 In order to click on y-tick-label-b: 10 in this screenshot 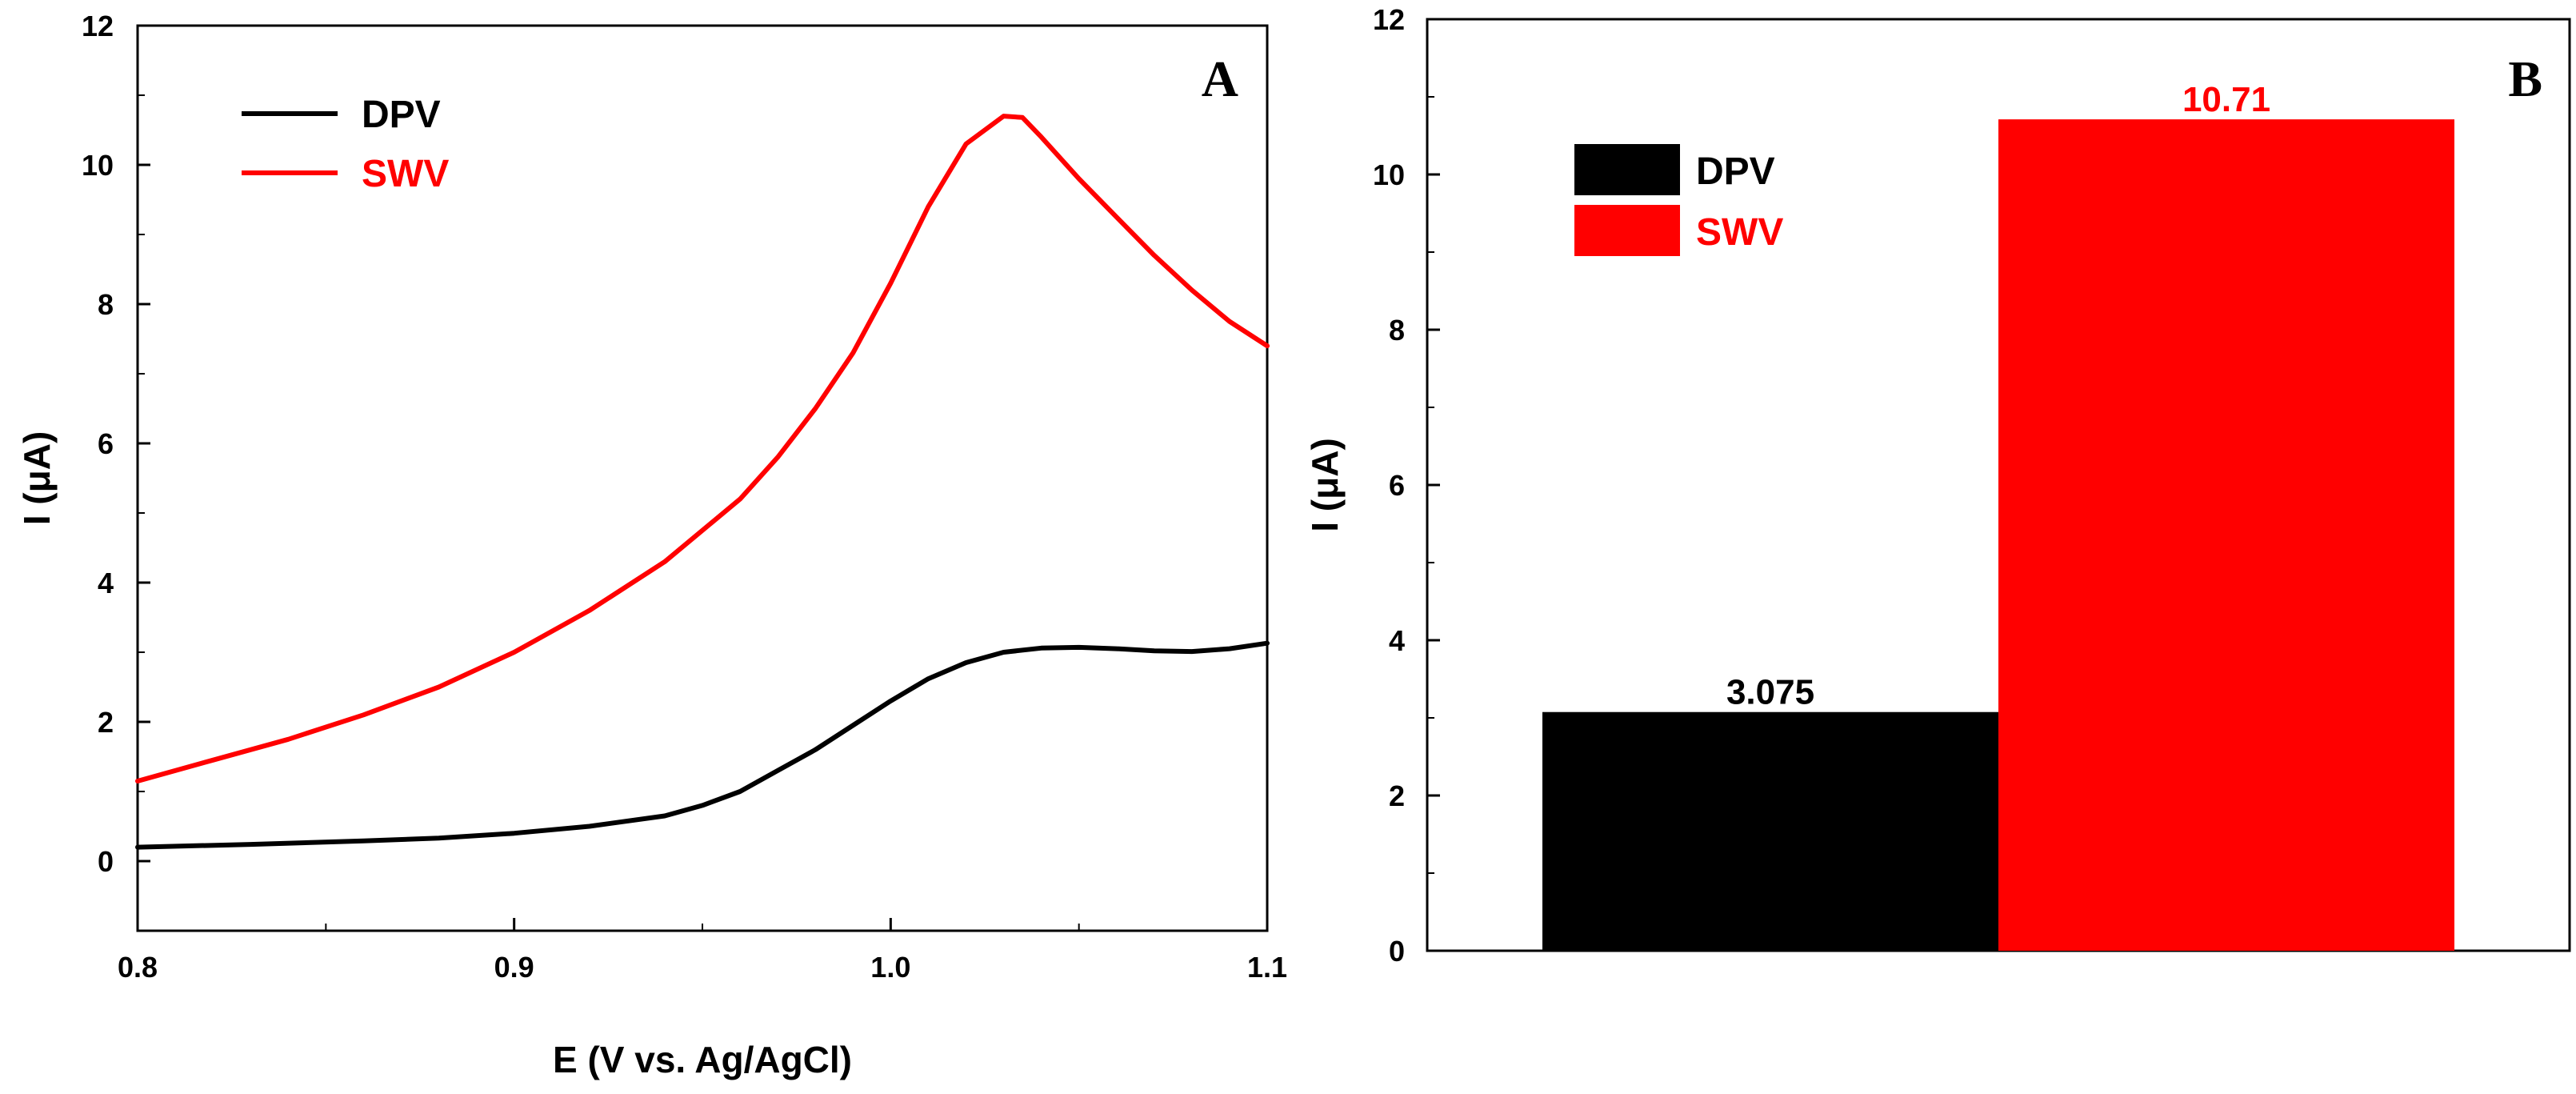, I will do `click(1389, 174)`.